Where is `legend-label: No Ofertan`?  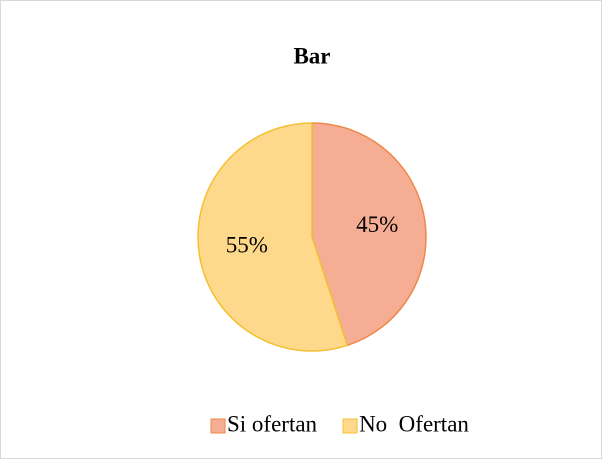
legend-label: No Ofertan is located at coordinates (414, 423).